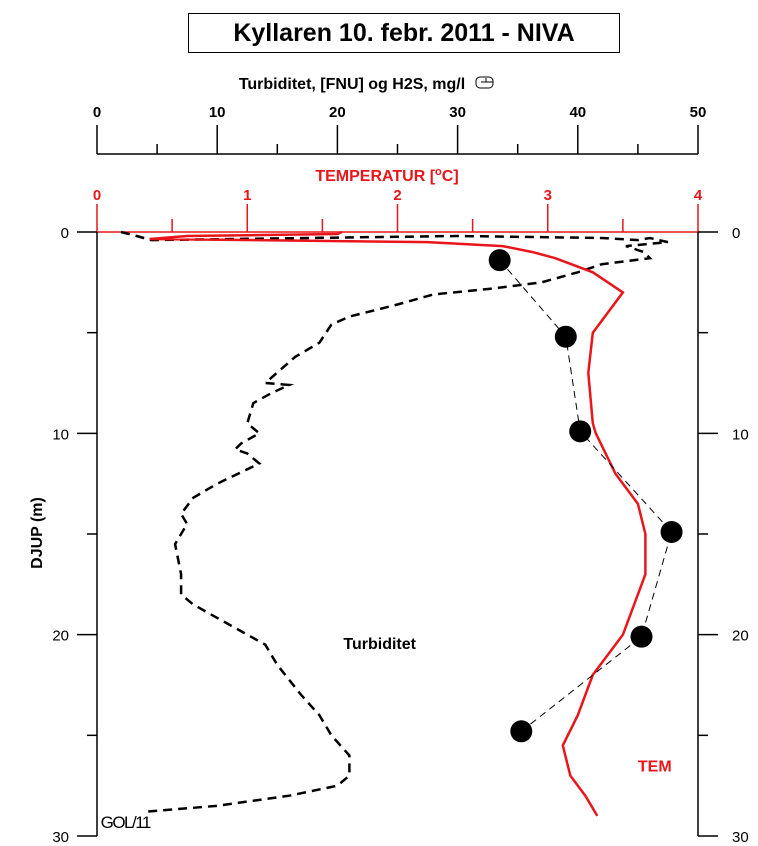 The width and height of the screenshot is (758, 846). What do you see at coordinates (548, 195) in the screenshot?
I see `temperature-tick-label: 3` at bounding box center [548, 195].